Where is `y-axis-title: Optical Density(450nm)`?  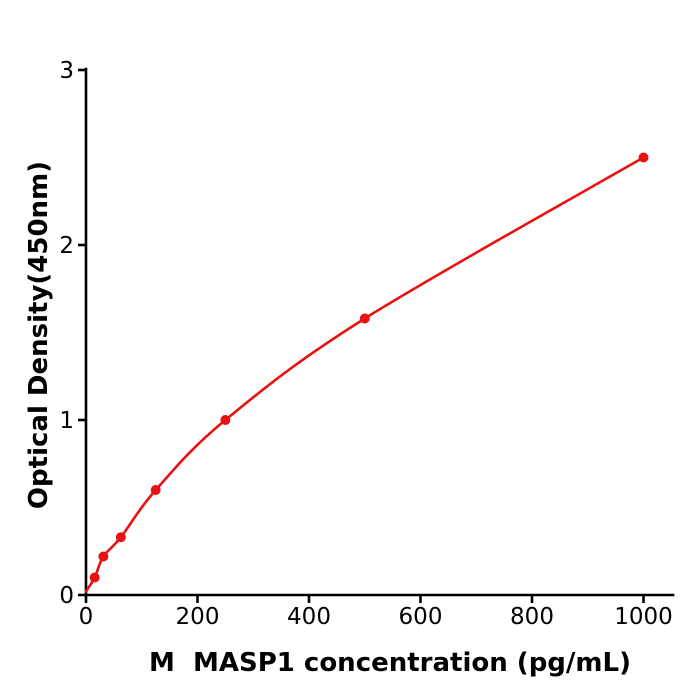 y-axis-title: Optical Density(450nm) is located at coordinates (39, 335).